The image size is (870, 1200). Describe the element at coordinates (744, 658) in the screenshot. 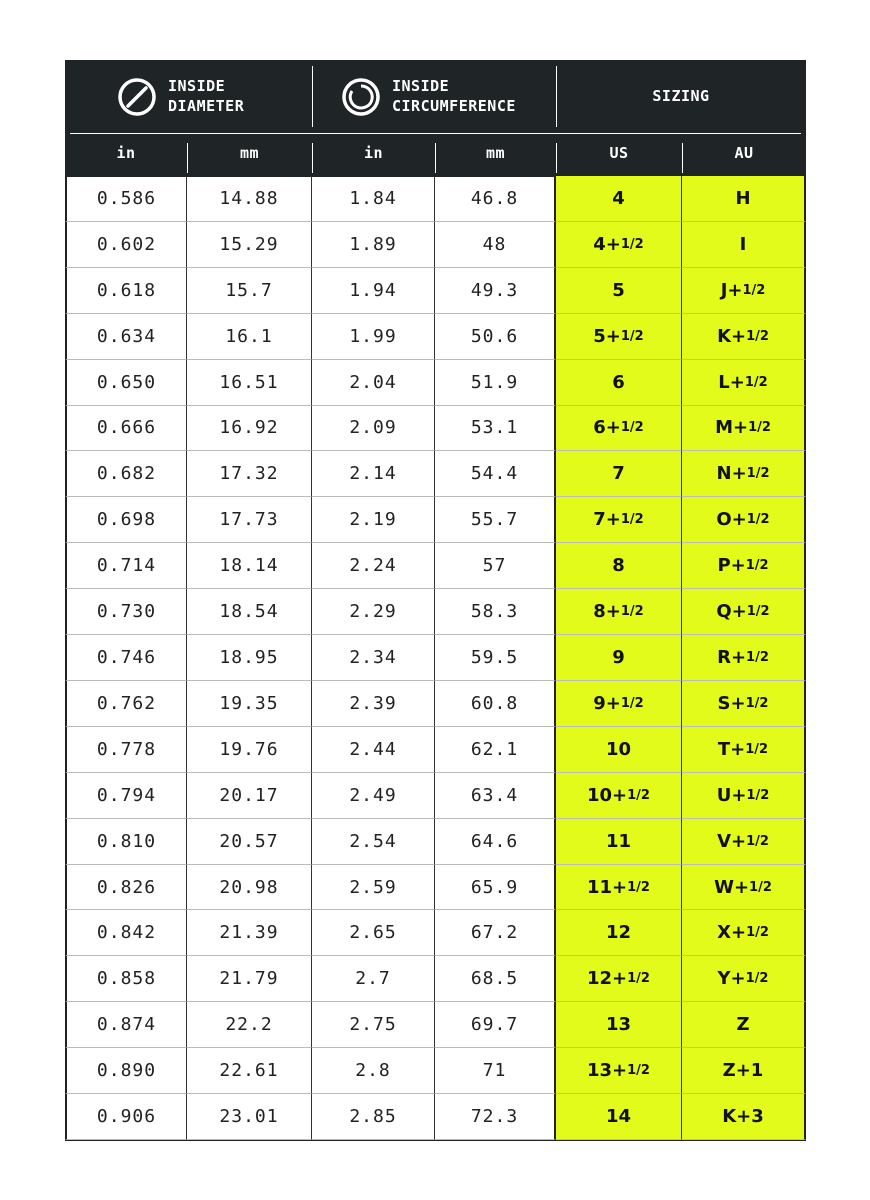

I see `table-cell: R+ 1/2` at that location.